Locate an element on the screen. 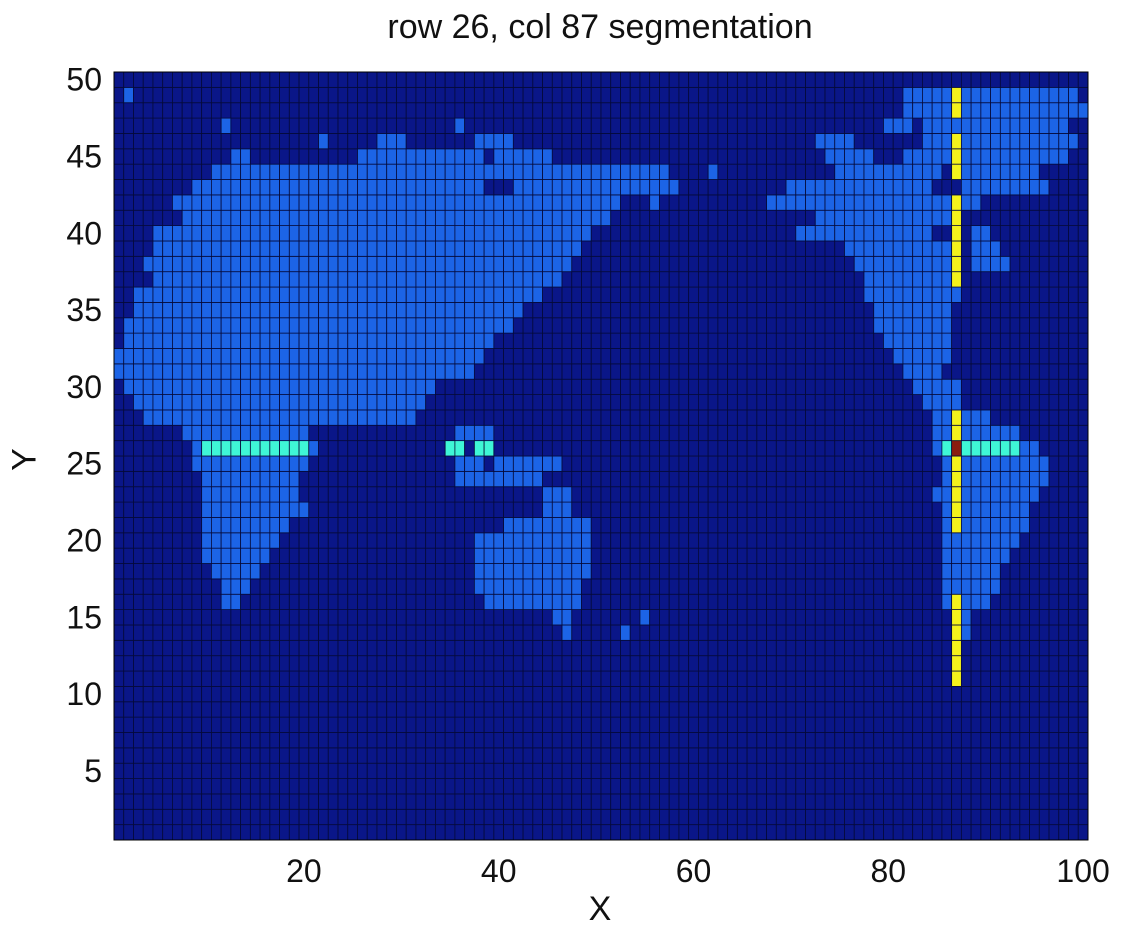  cell-row-segment is located at coordinates (947, 448).